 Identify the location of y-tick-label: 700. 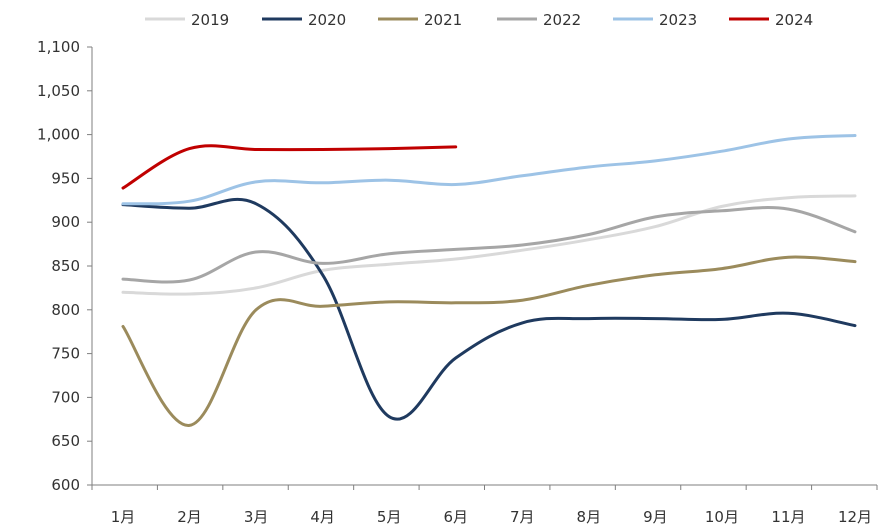
(65, 397).